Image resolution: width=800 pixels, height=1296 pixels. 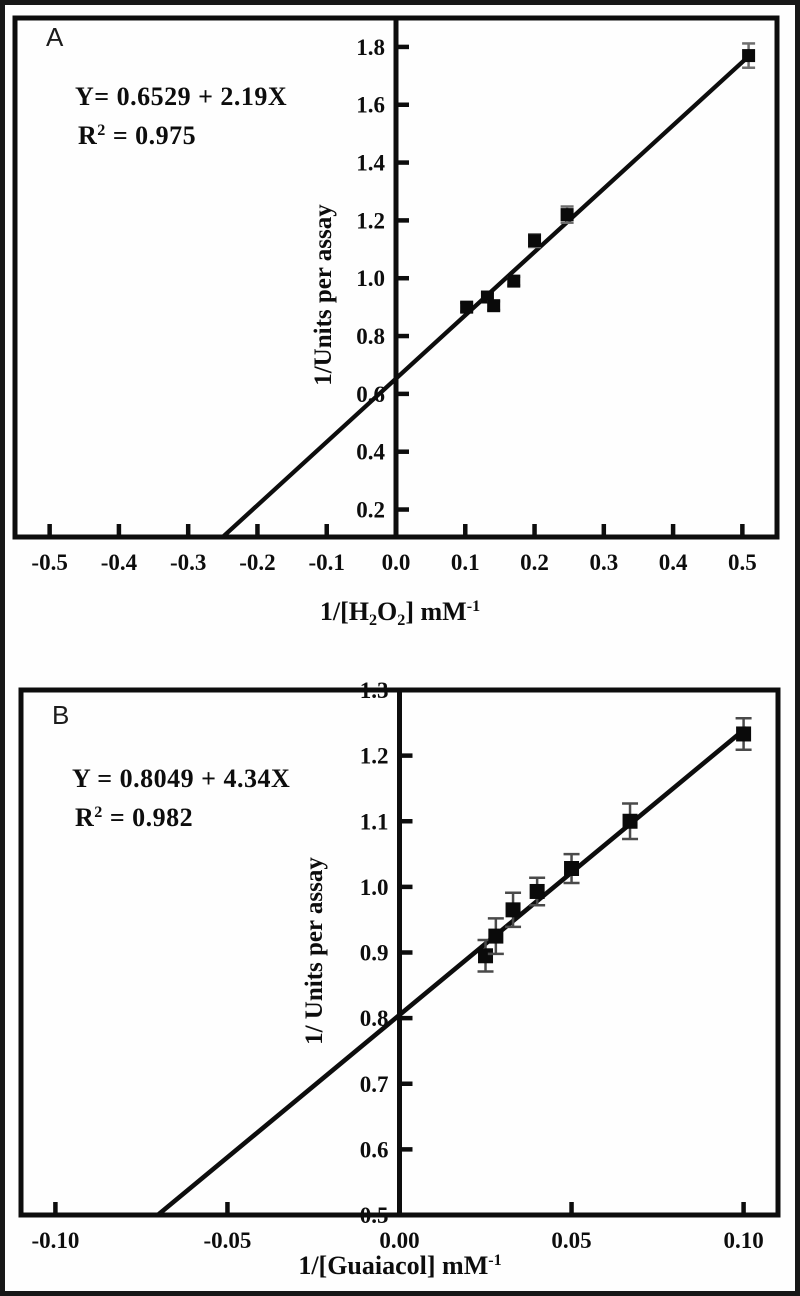 What do you see at coordinates (370, 220) in the screenshot?
I see `panel-a-y-tick-label: 1.2` at bounding box center [370, 220].